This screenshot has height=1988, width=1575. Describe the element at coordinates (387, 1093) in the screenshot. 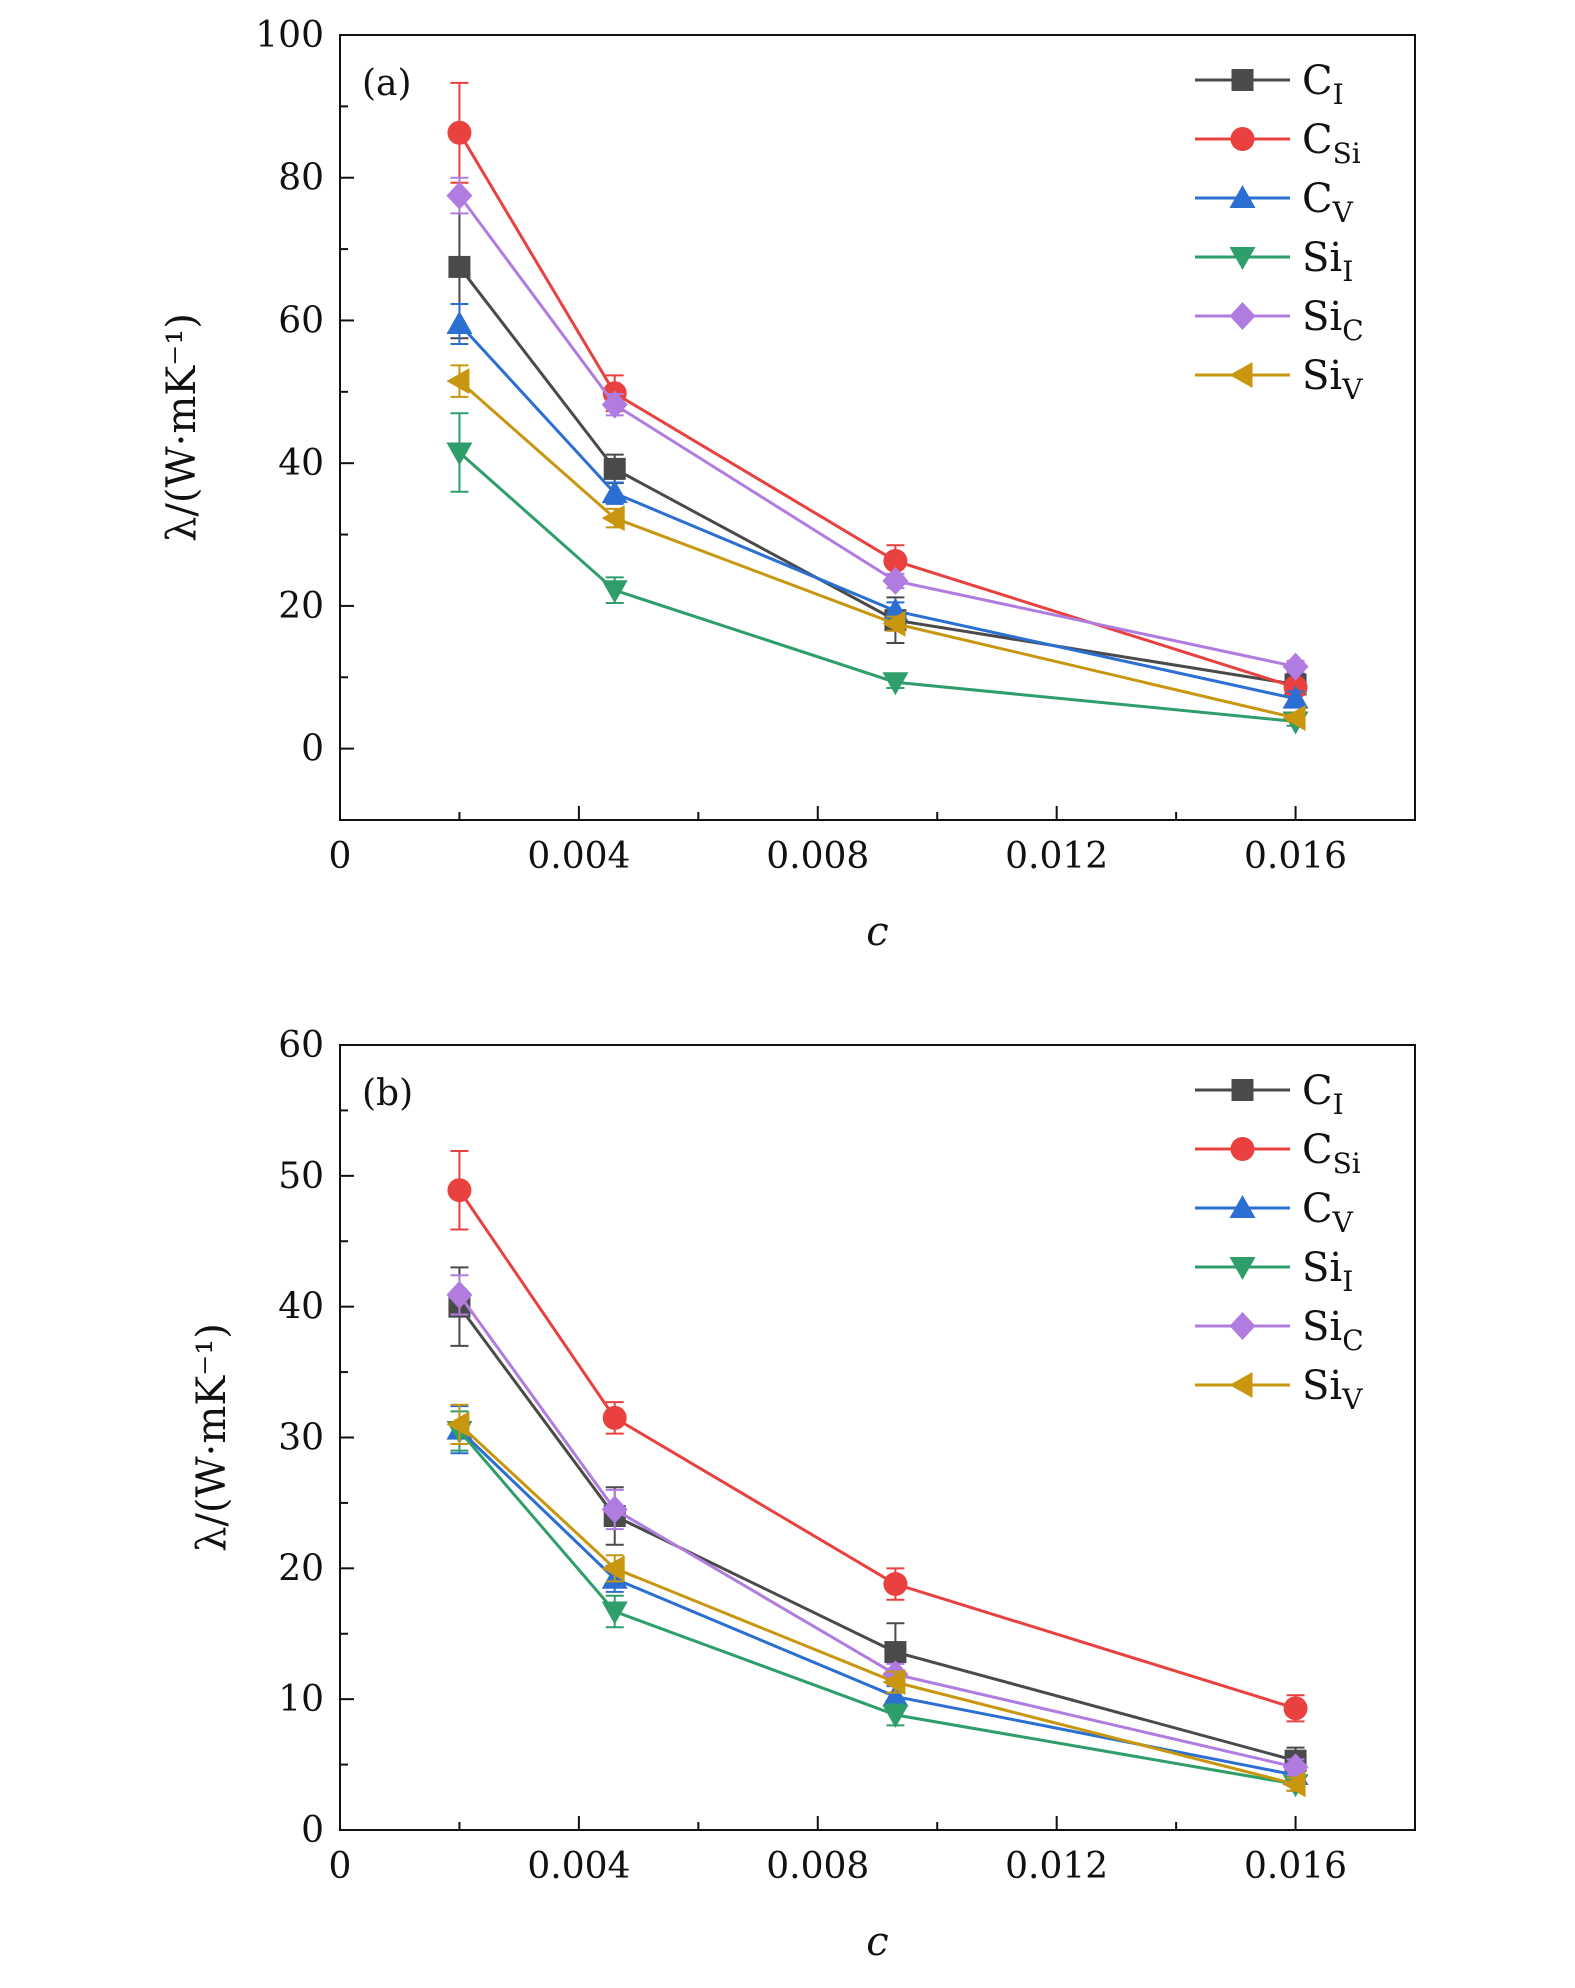

I see `panel-label: (b)` at that location.